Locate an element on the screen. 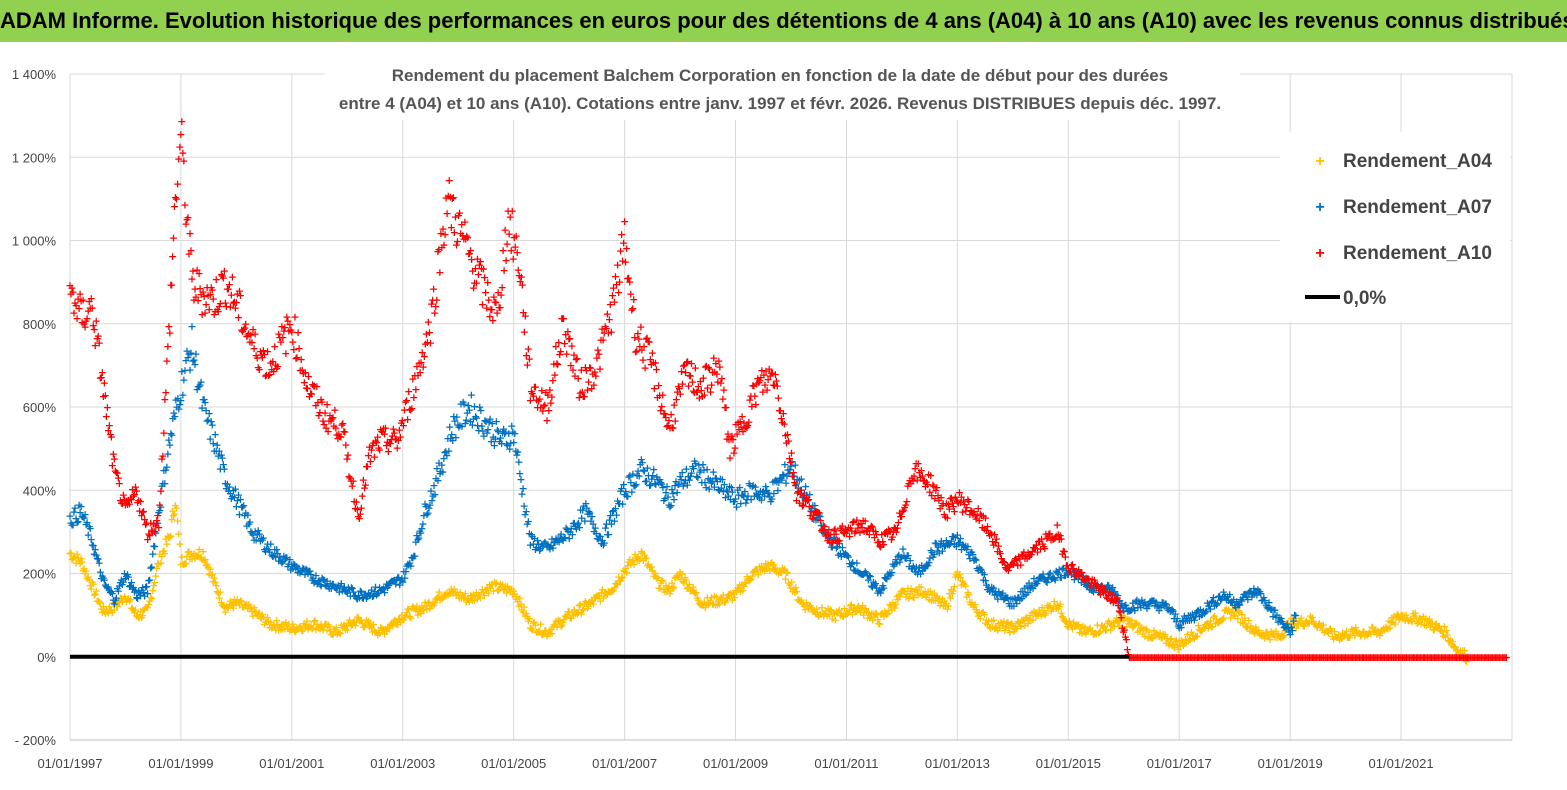 This screenshot has height=790, width=1567. y-tick-label: 1 200% is located at coordinates (34, 157).